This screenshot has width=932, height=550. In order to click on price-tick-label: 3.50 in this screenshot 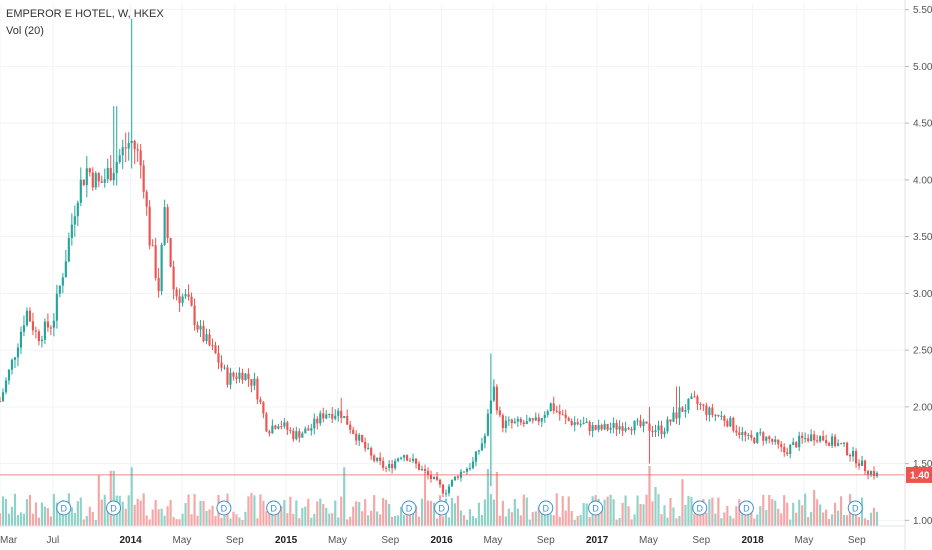, I will do `click(922, 237)`.